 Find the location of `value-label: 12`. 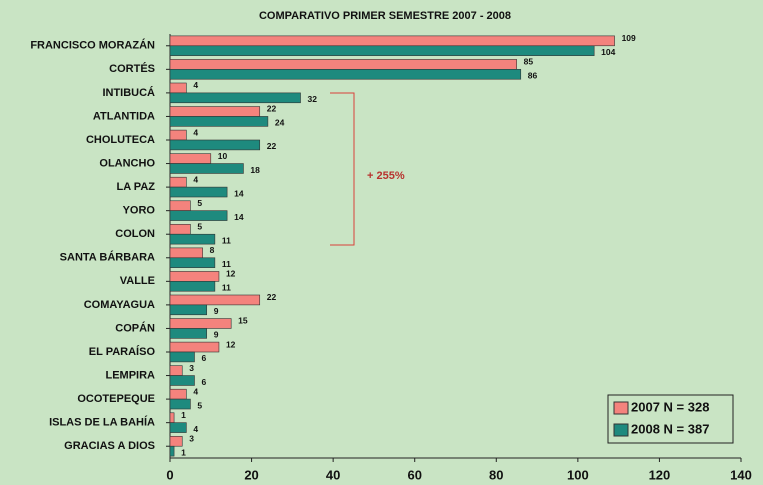

value-label: 12 is located at coordinates (231, 344).